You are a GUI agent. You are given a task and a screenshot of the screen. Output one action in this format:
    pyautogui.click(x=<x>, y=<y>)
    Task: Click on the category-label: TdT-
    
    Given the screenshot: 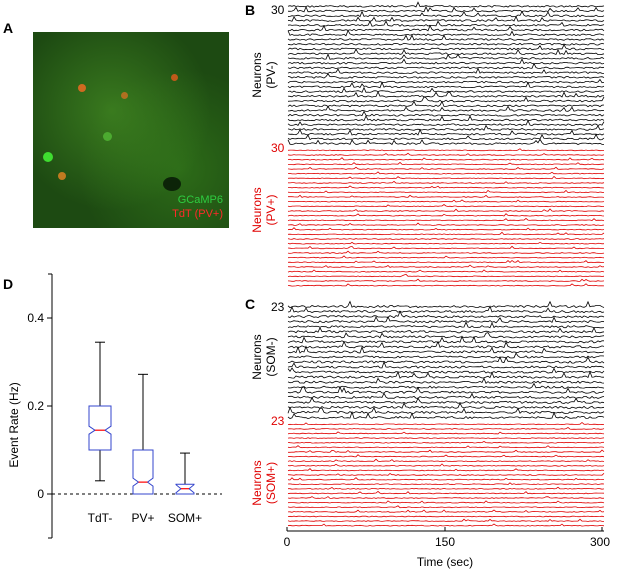 What is the action you would take?
    pyautogui.click(x=100, y=518)
    